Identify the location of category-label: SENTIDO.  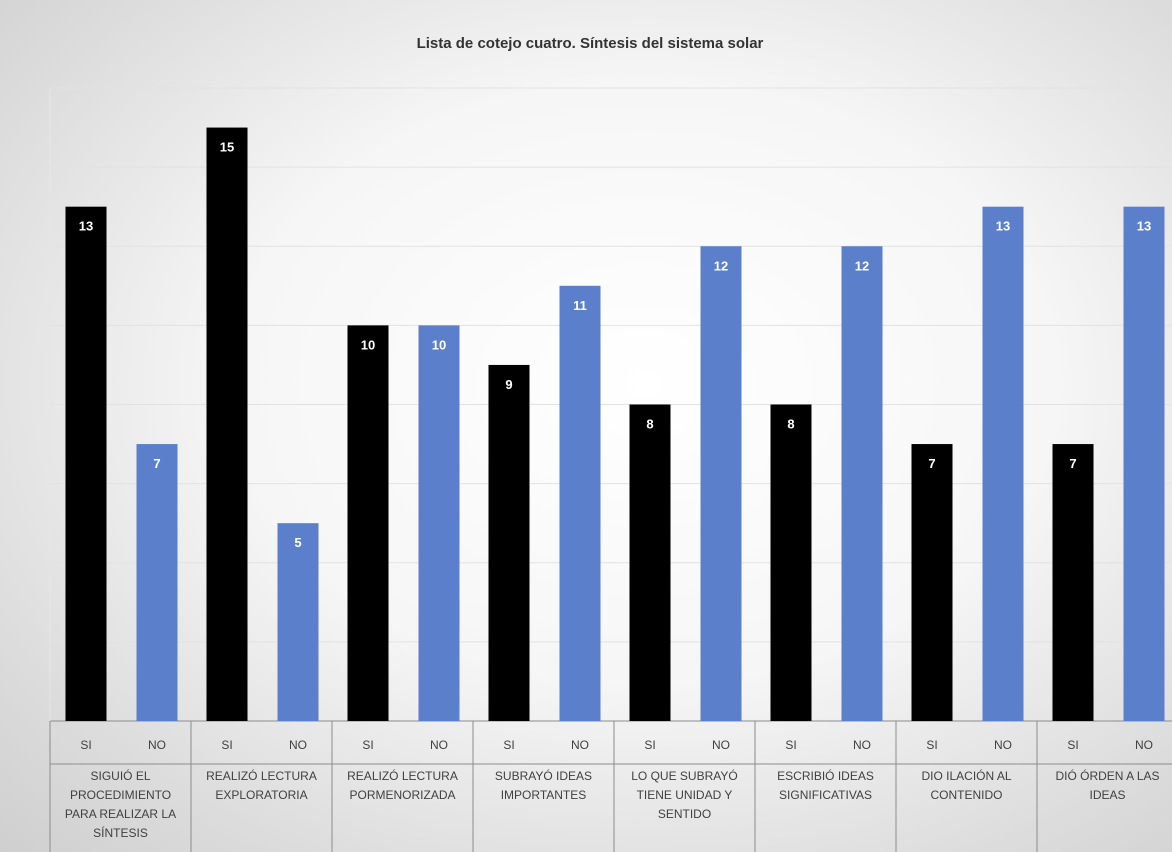
(684, 814).